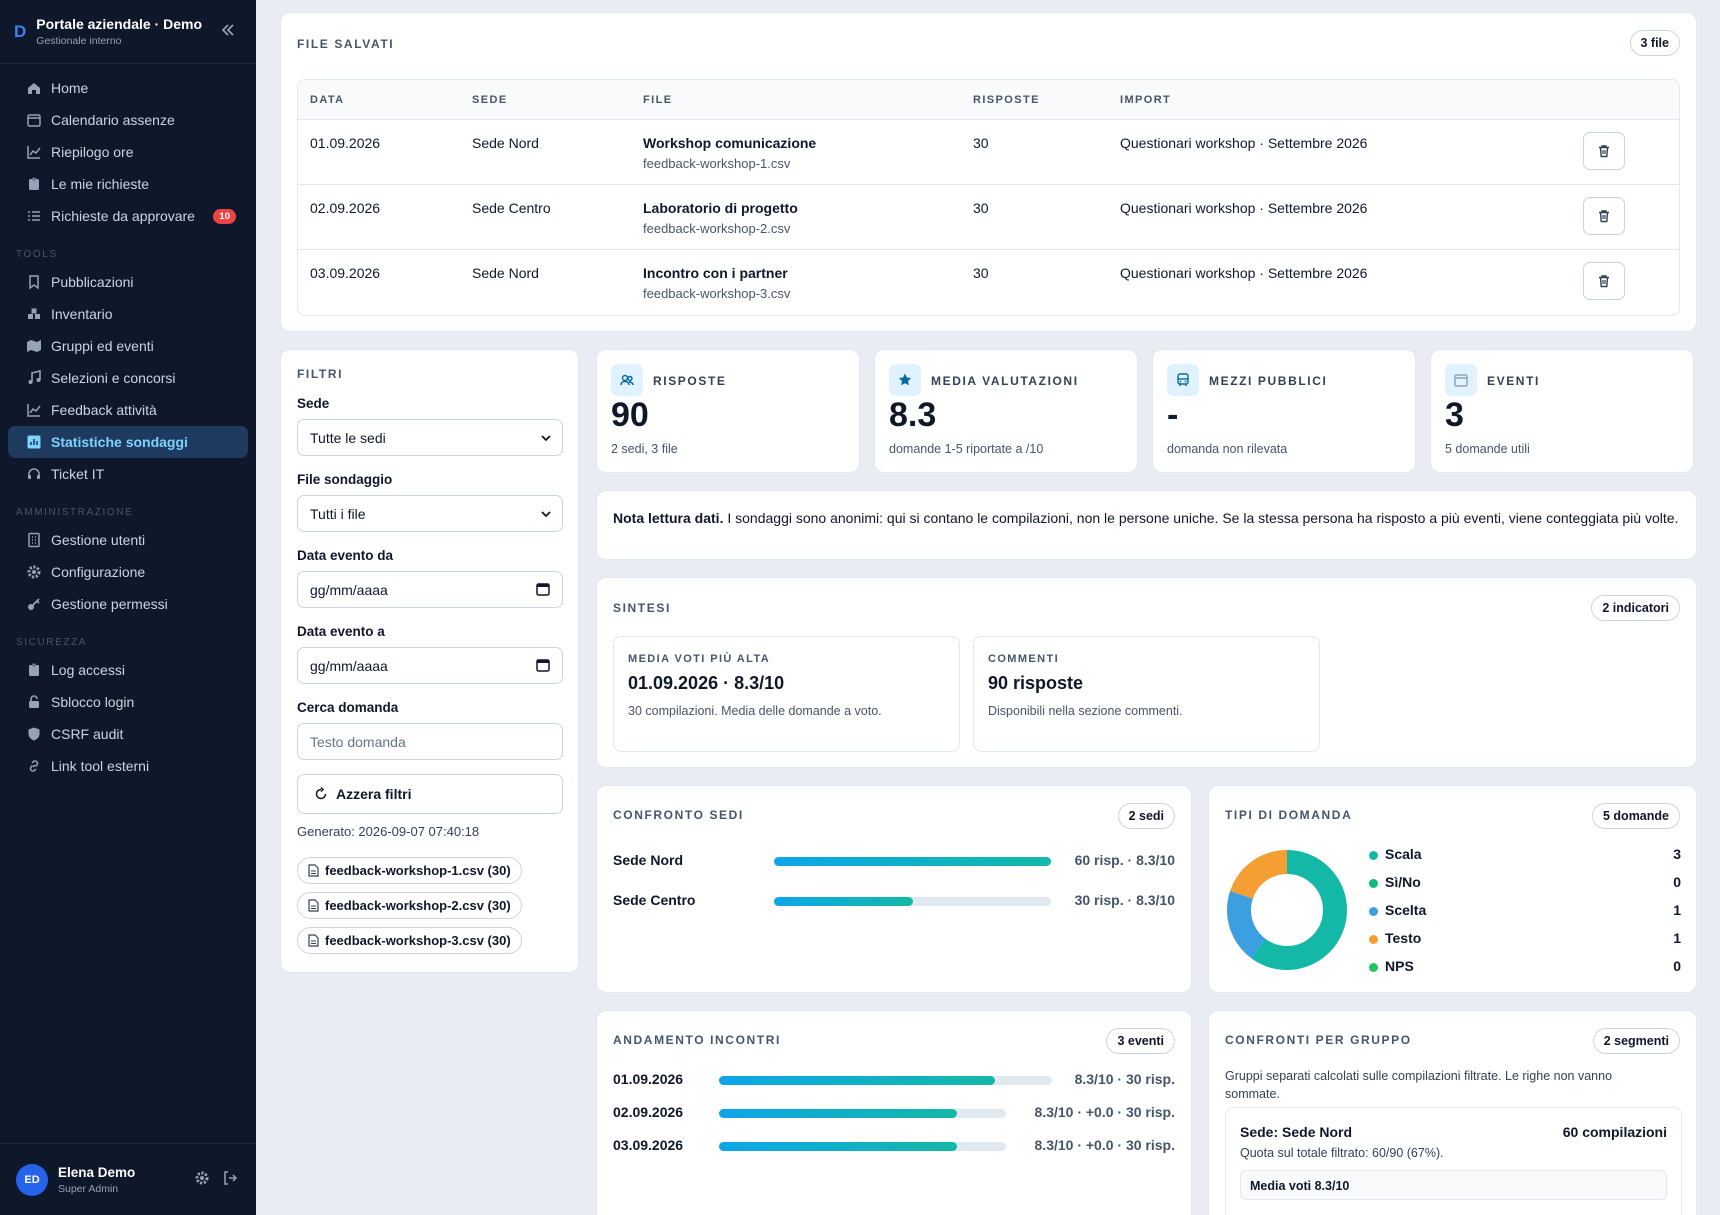 This screenshot has height=1215, width=1720. I want to click on stat-sub: domanda non rilevata, so click(1227, 449).